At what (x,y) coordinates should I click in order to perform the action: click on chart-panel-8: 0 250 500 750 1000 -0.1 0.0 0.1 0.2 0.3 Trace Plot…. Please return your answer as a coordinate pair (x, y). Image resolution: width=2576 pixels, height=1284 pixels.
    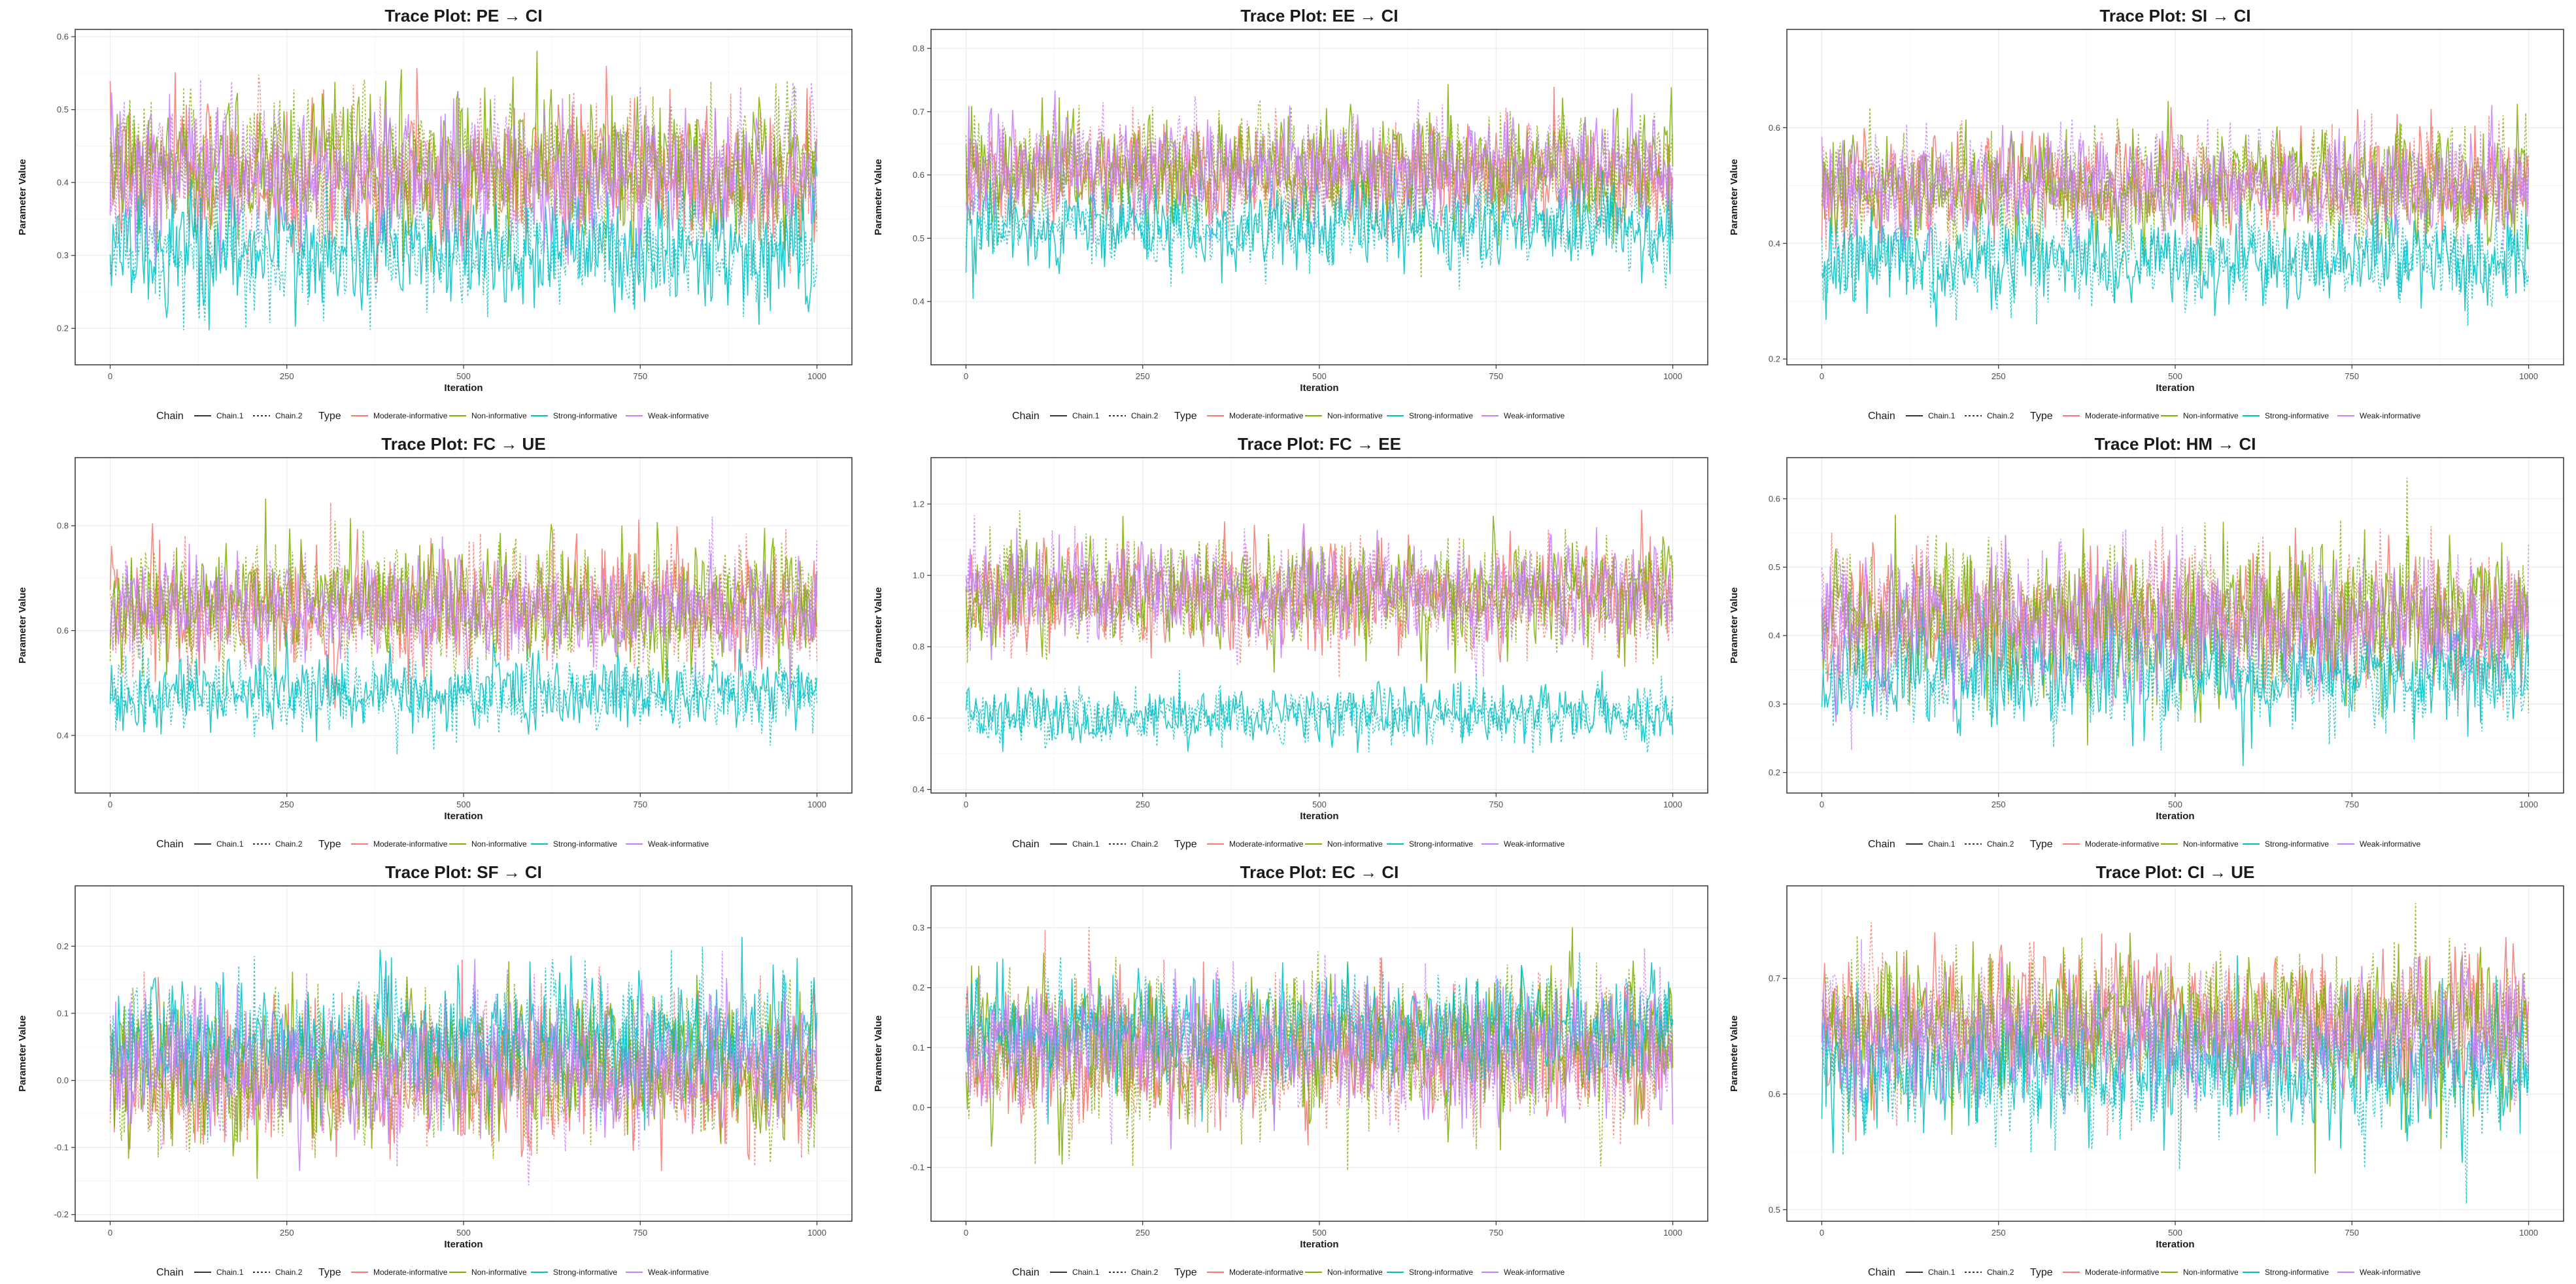
    Looking at the image, I should click on (1290, 1070).